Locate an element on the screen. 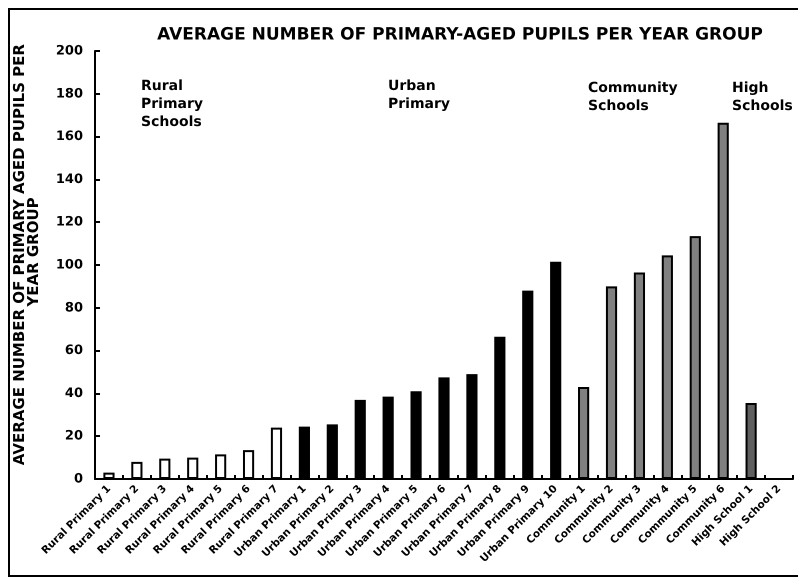  chart-title: AVERAGE NUMBER OF PRIMARY-AGED PUPILS PER YEAR GROUP is located at coordinates (460, 34).